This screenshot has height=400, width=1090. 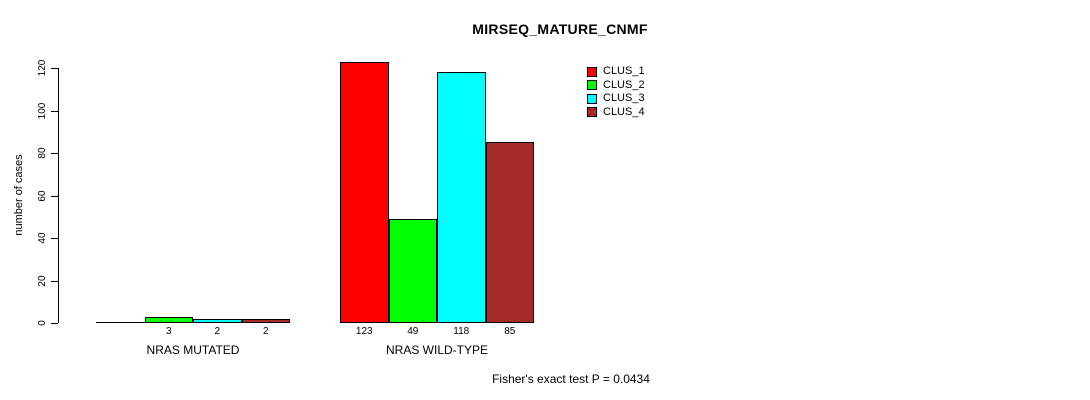 I want to click on bar-clus_3-group2, so click(x=461, y=197).